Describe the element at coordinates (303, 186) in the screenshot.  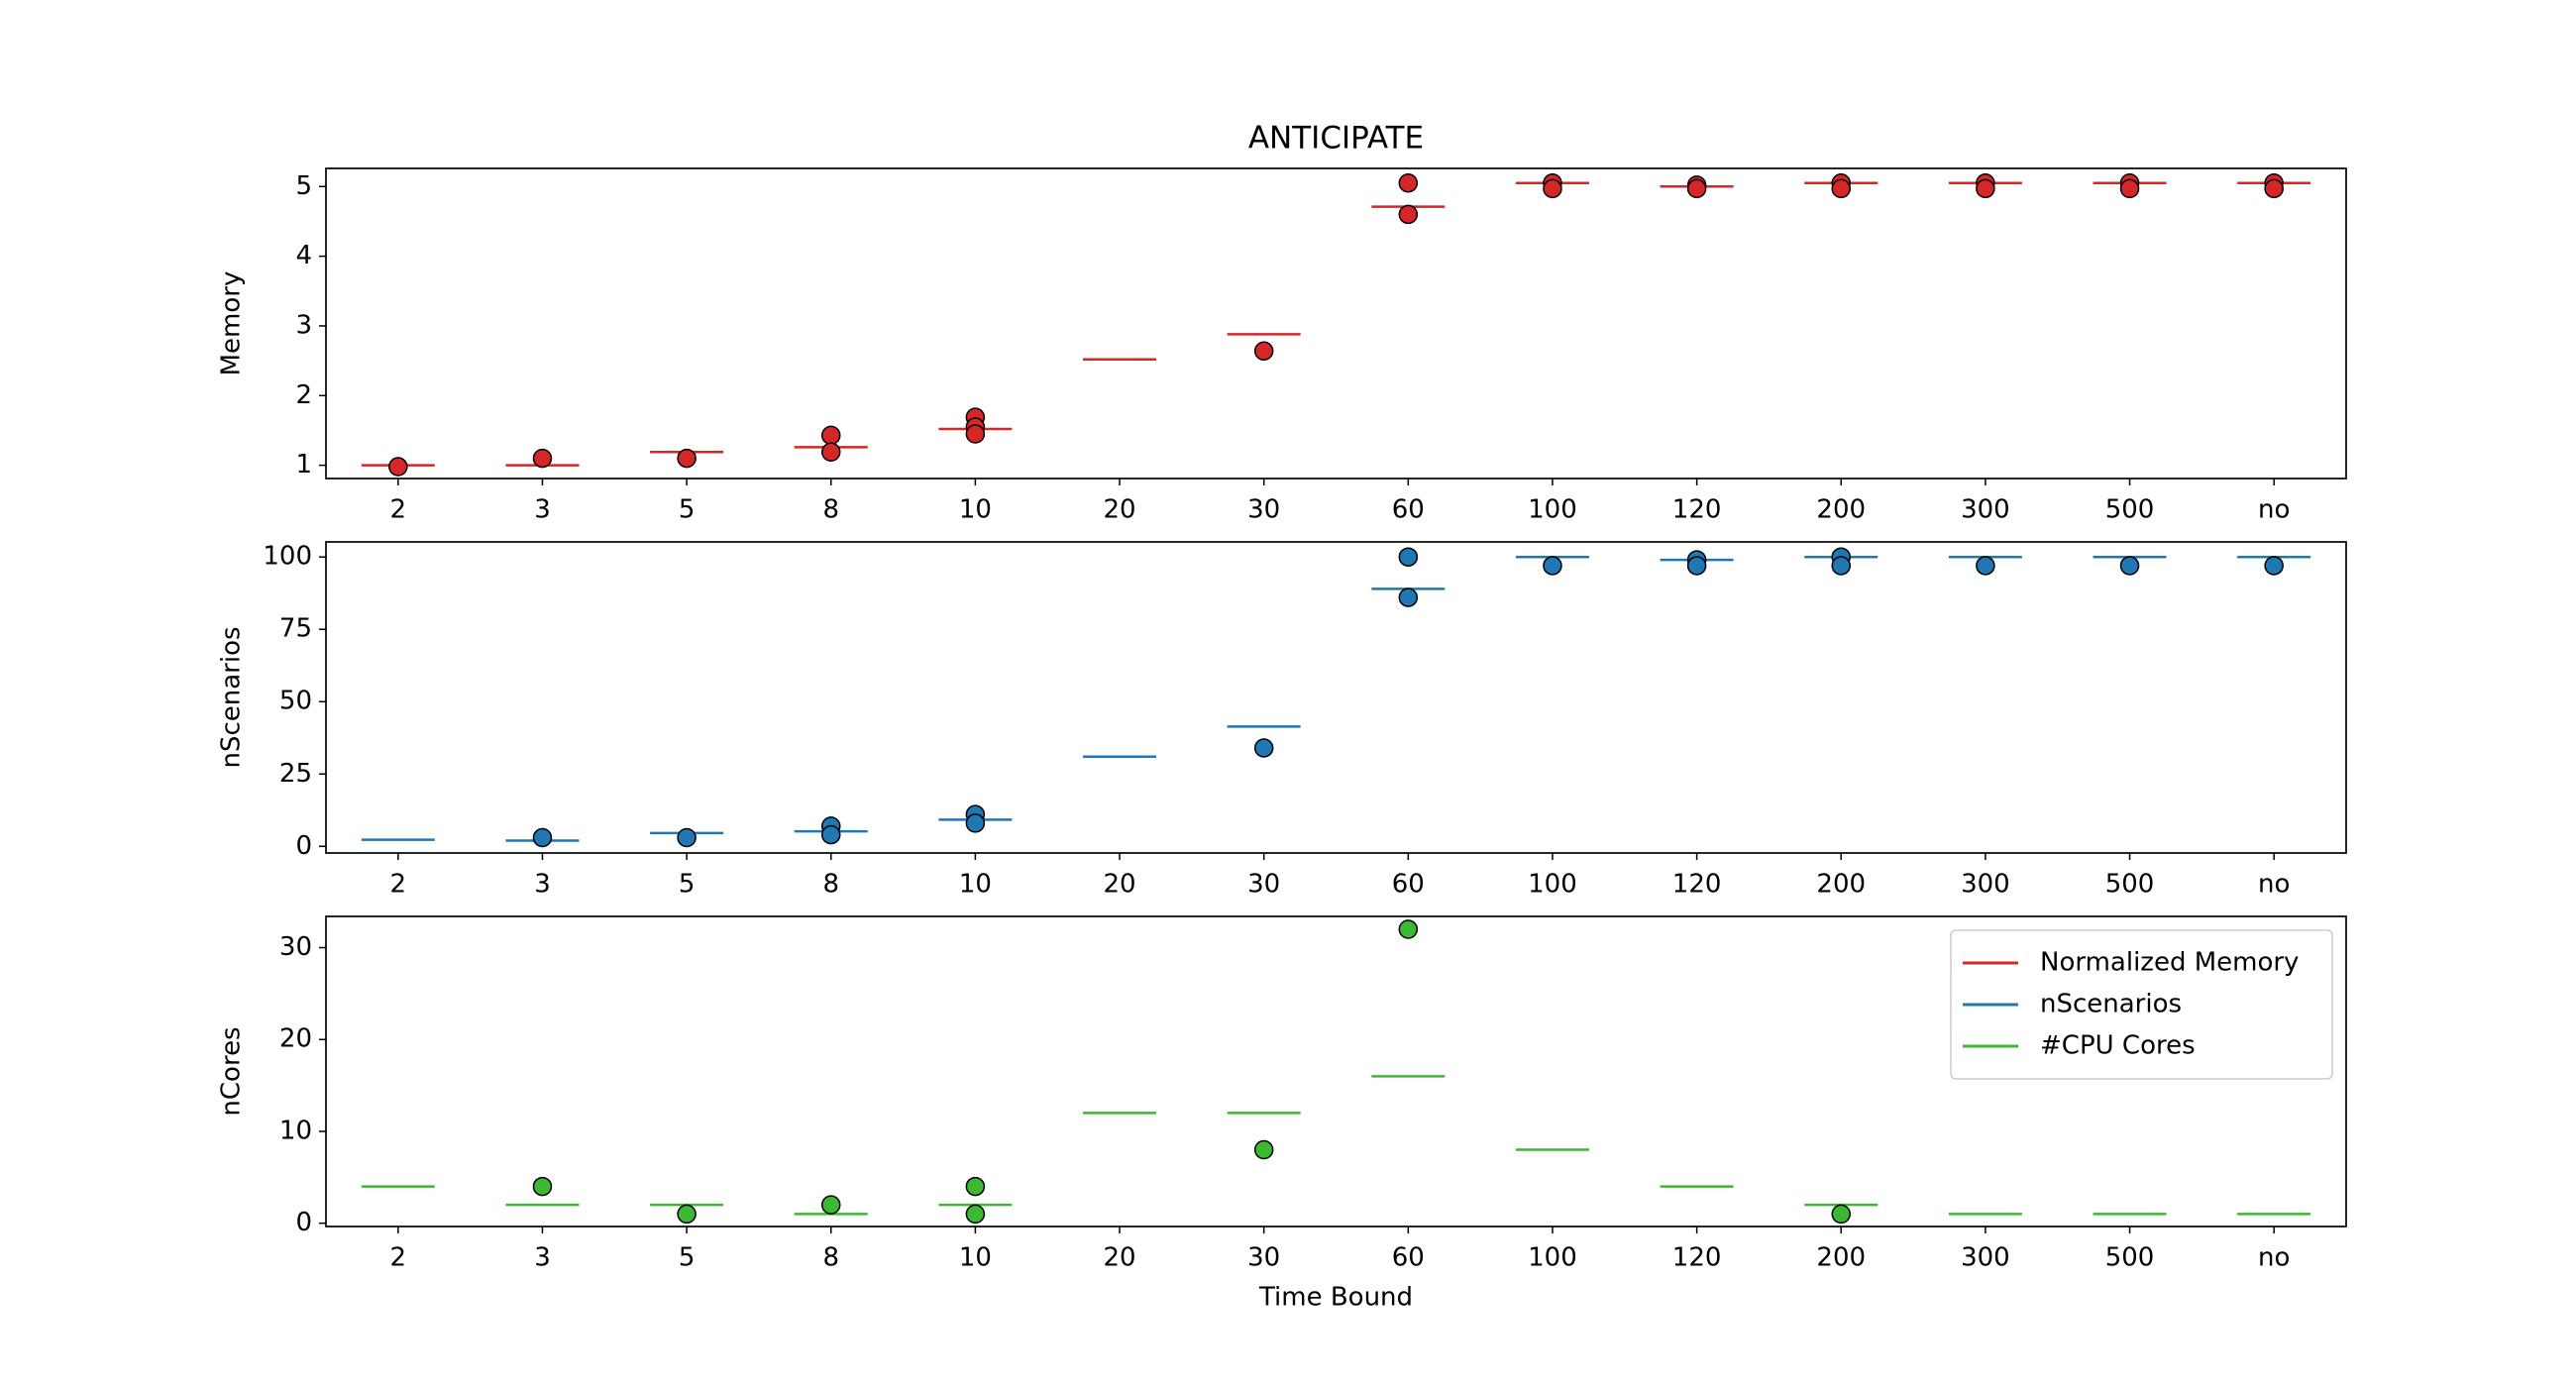
I see `y-tick-label: 5` at that location.